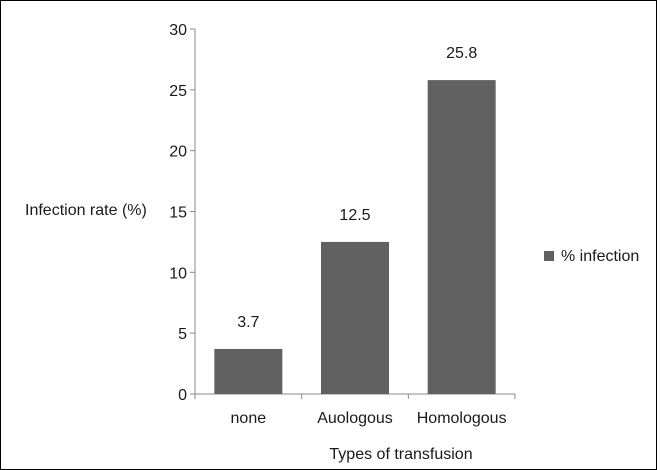  What do you see at coordinates (178, 152) in the screenshot?
I see `y-tick-label: 20` at bounding box center [178, 152].